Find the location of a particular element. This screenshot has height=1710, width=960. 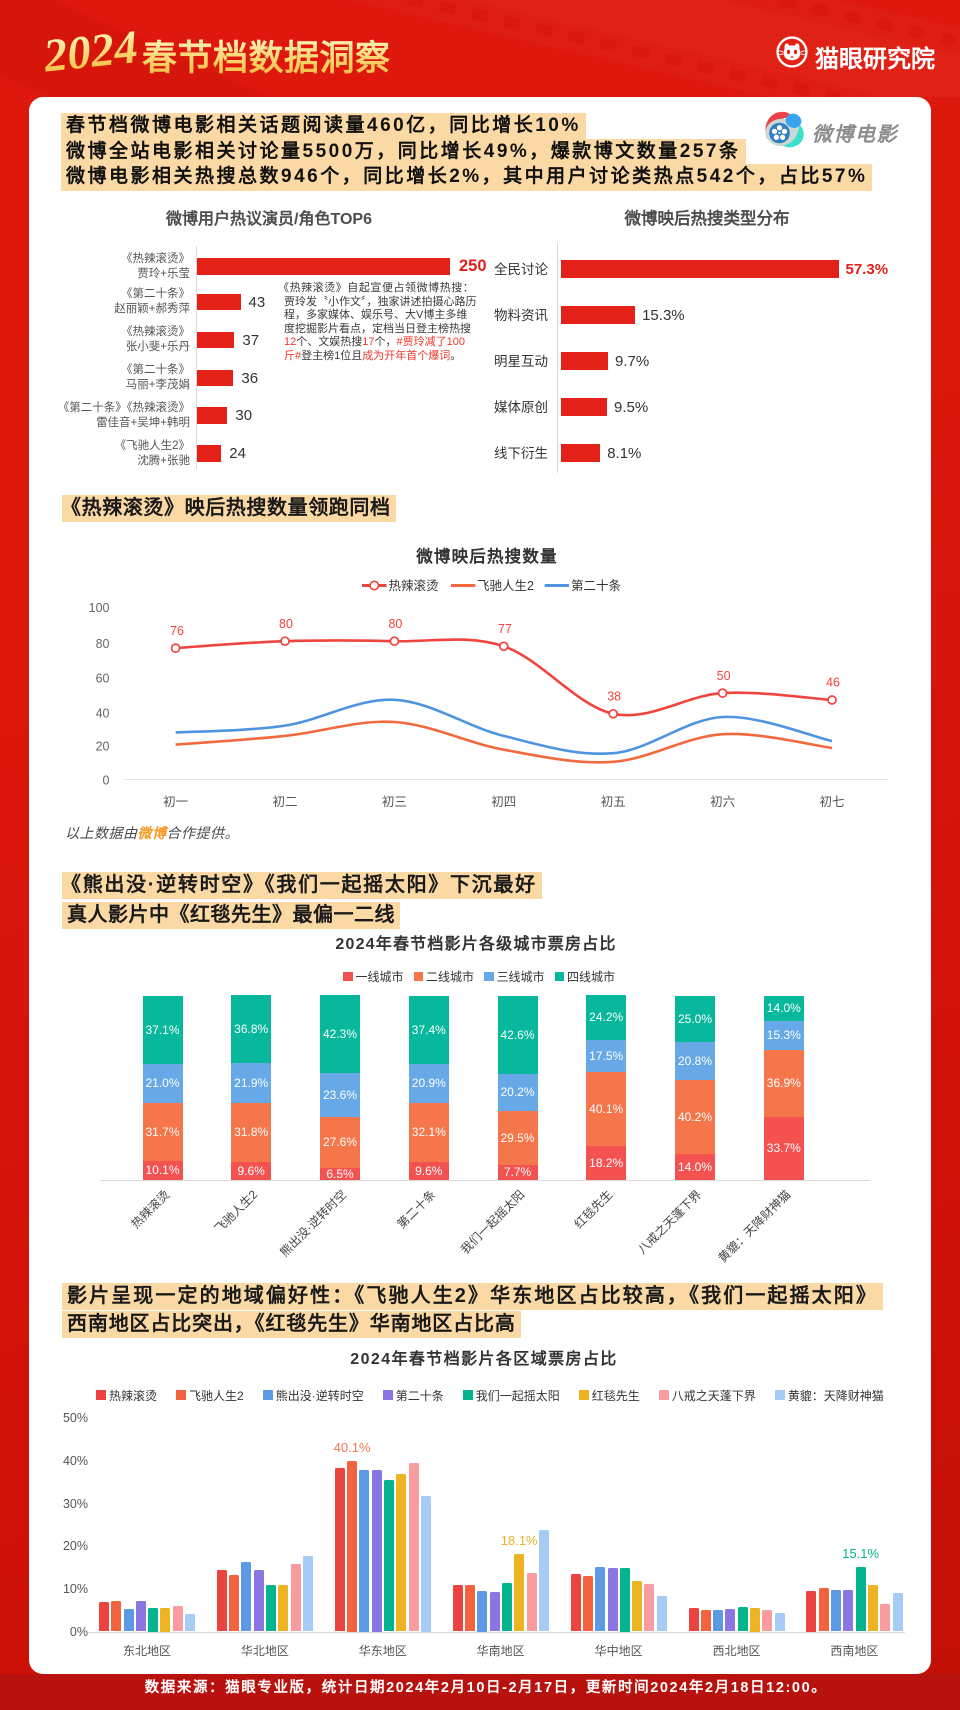

svg-text: 100 is located at coordinates (99, 608).